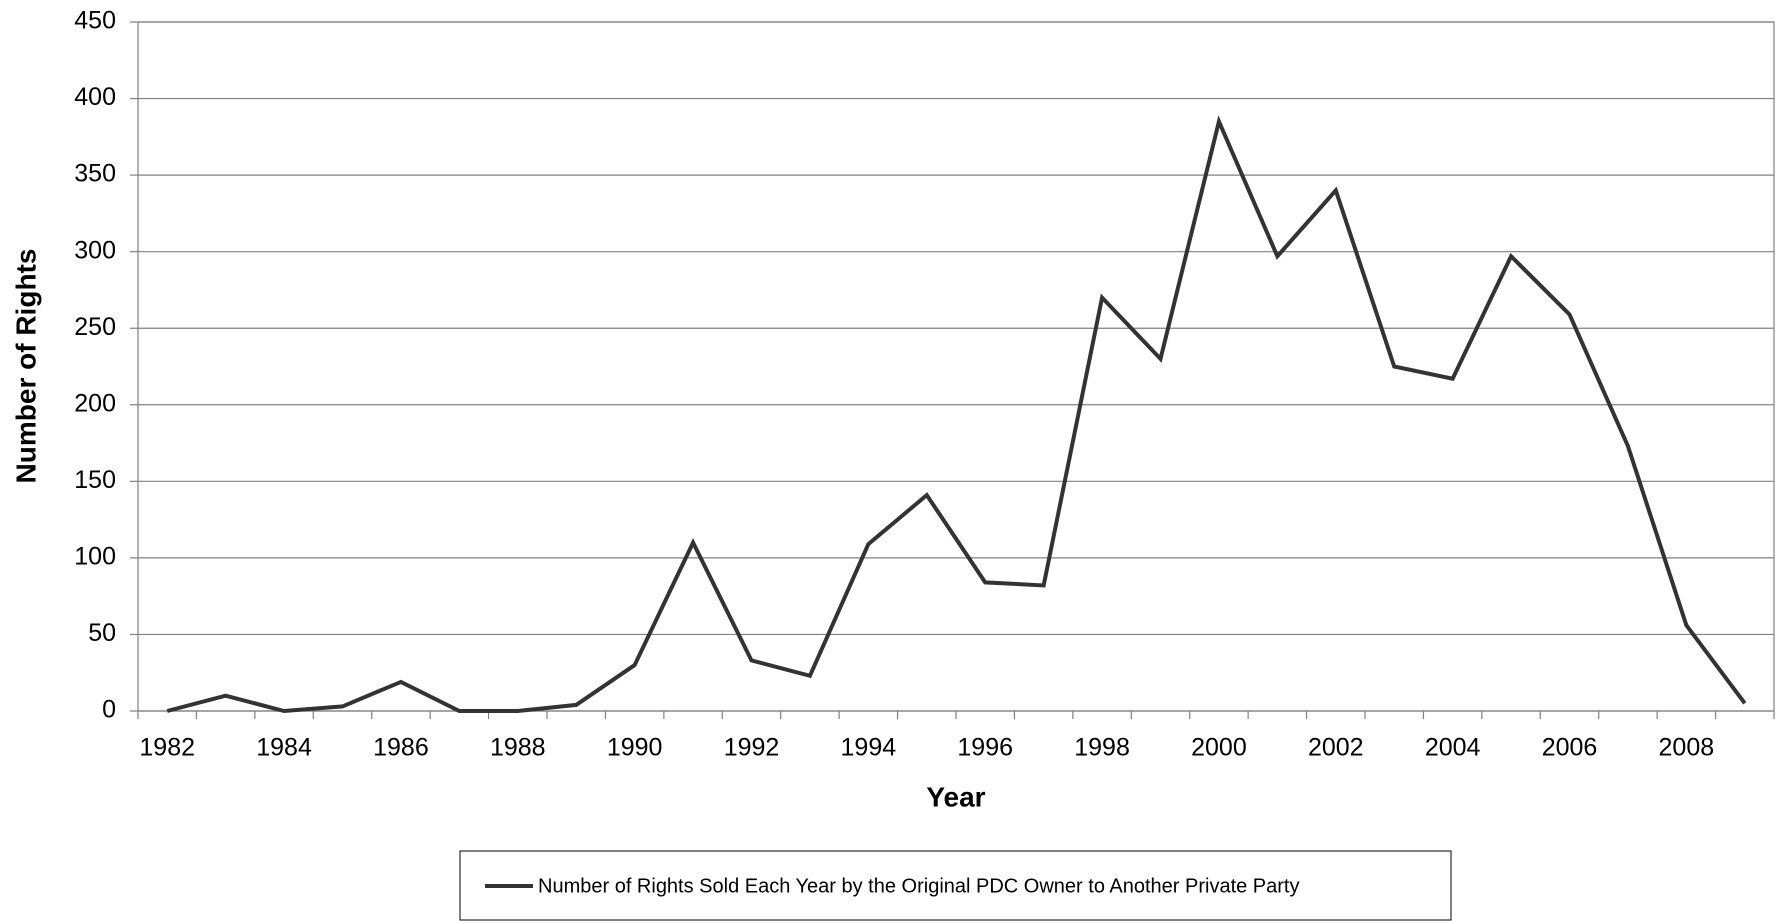 This screenshot has height=921, width=1777. What do you see at coordinates (1687, 748) in the screenshot?
I see `x-tick-label: 2008` at bounding box center [1687, 748].